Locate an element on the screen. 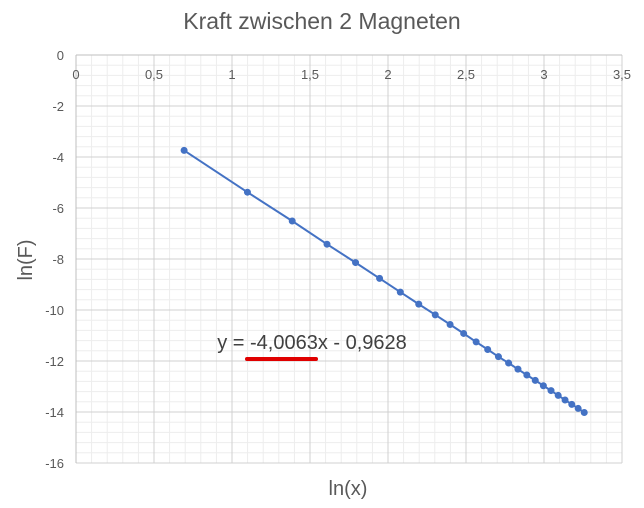  y-tick-labels: 0 -2 -4 -6 -8 -10 -12 -14 -16 is located at coordinates (54, 259).